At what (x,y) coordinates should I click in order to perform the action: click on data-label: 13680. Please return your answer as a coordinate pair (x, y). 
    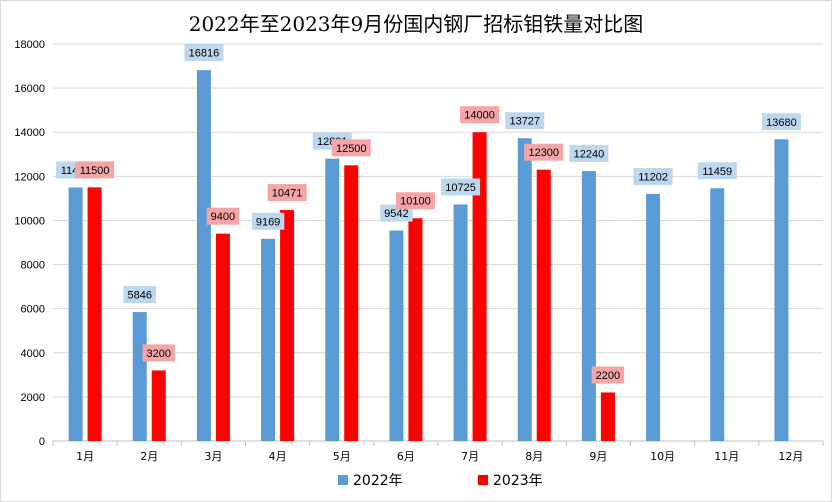
    Looking at the image, I should click on (781, 123).